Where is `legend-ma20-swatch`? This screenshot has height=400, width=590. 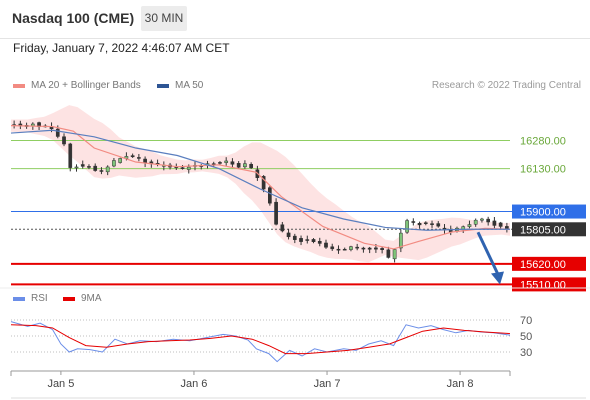
legend-ma20-swatch is located at coordinates (19, 85).